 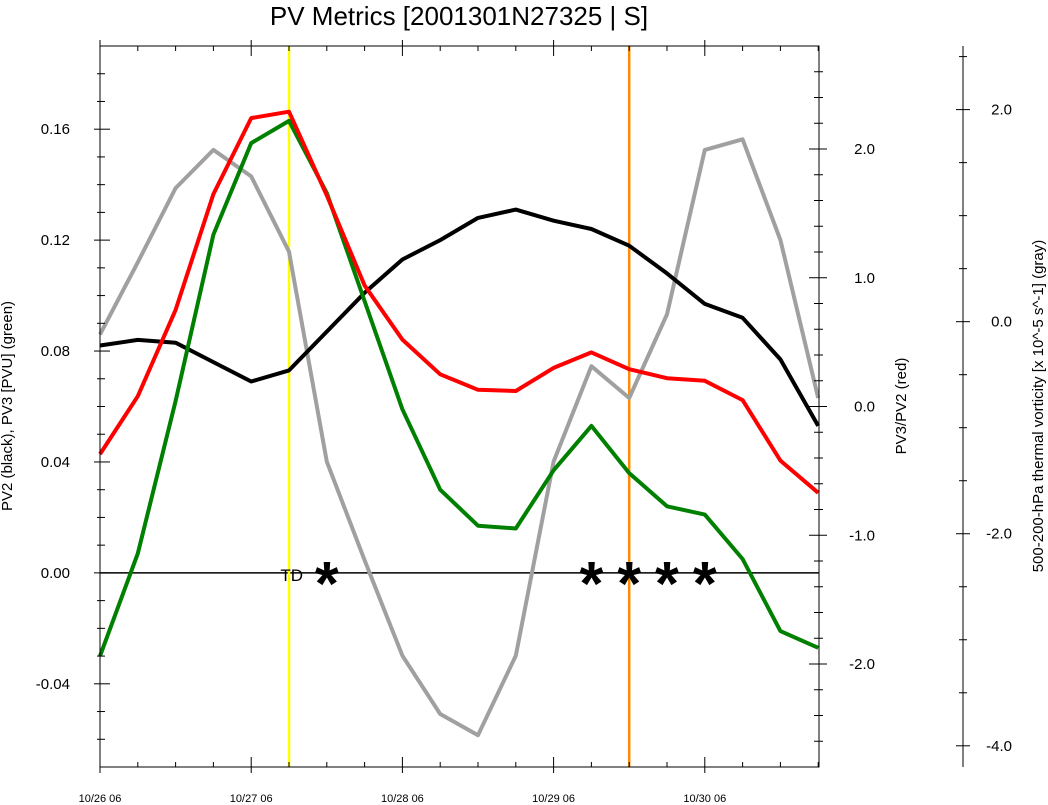 What do you see at coordinates (999, 746) in the screenshot?
I see `outer-axis-tick-label: -4.0` at bounding box center [999, 746].